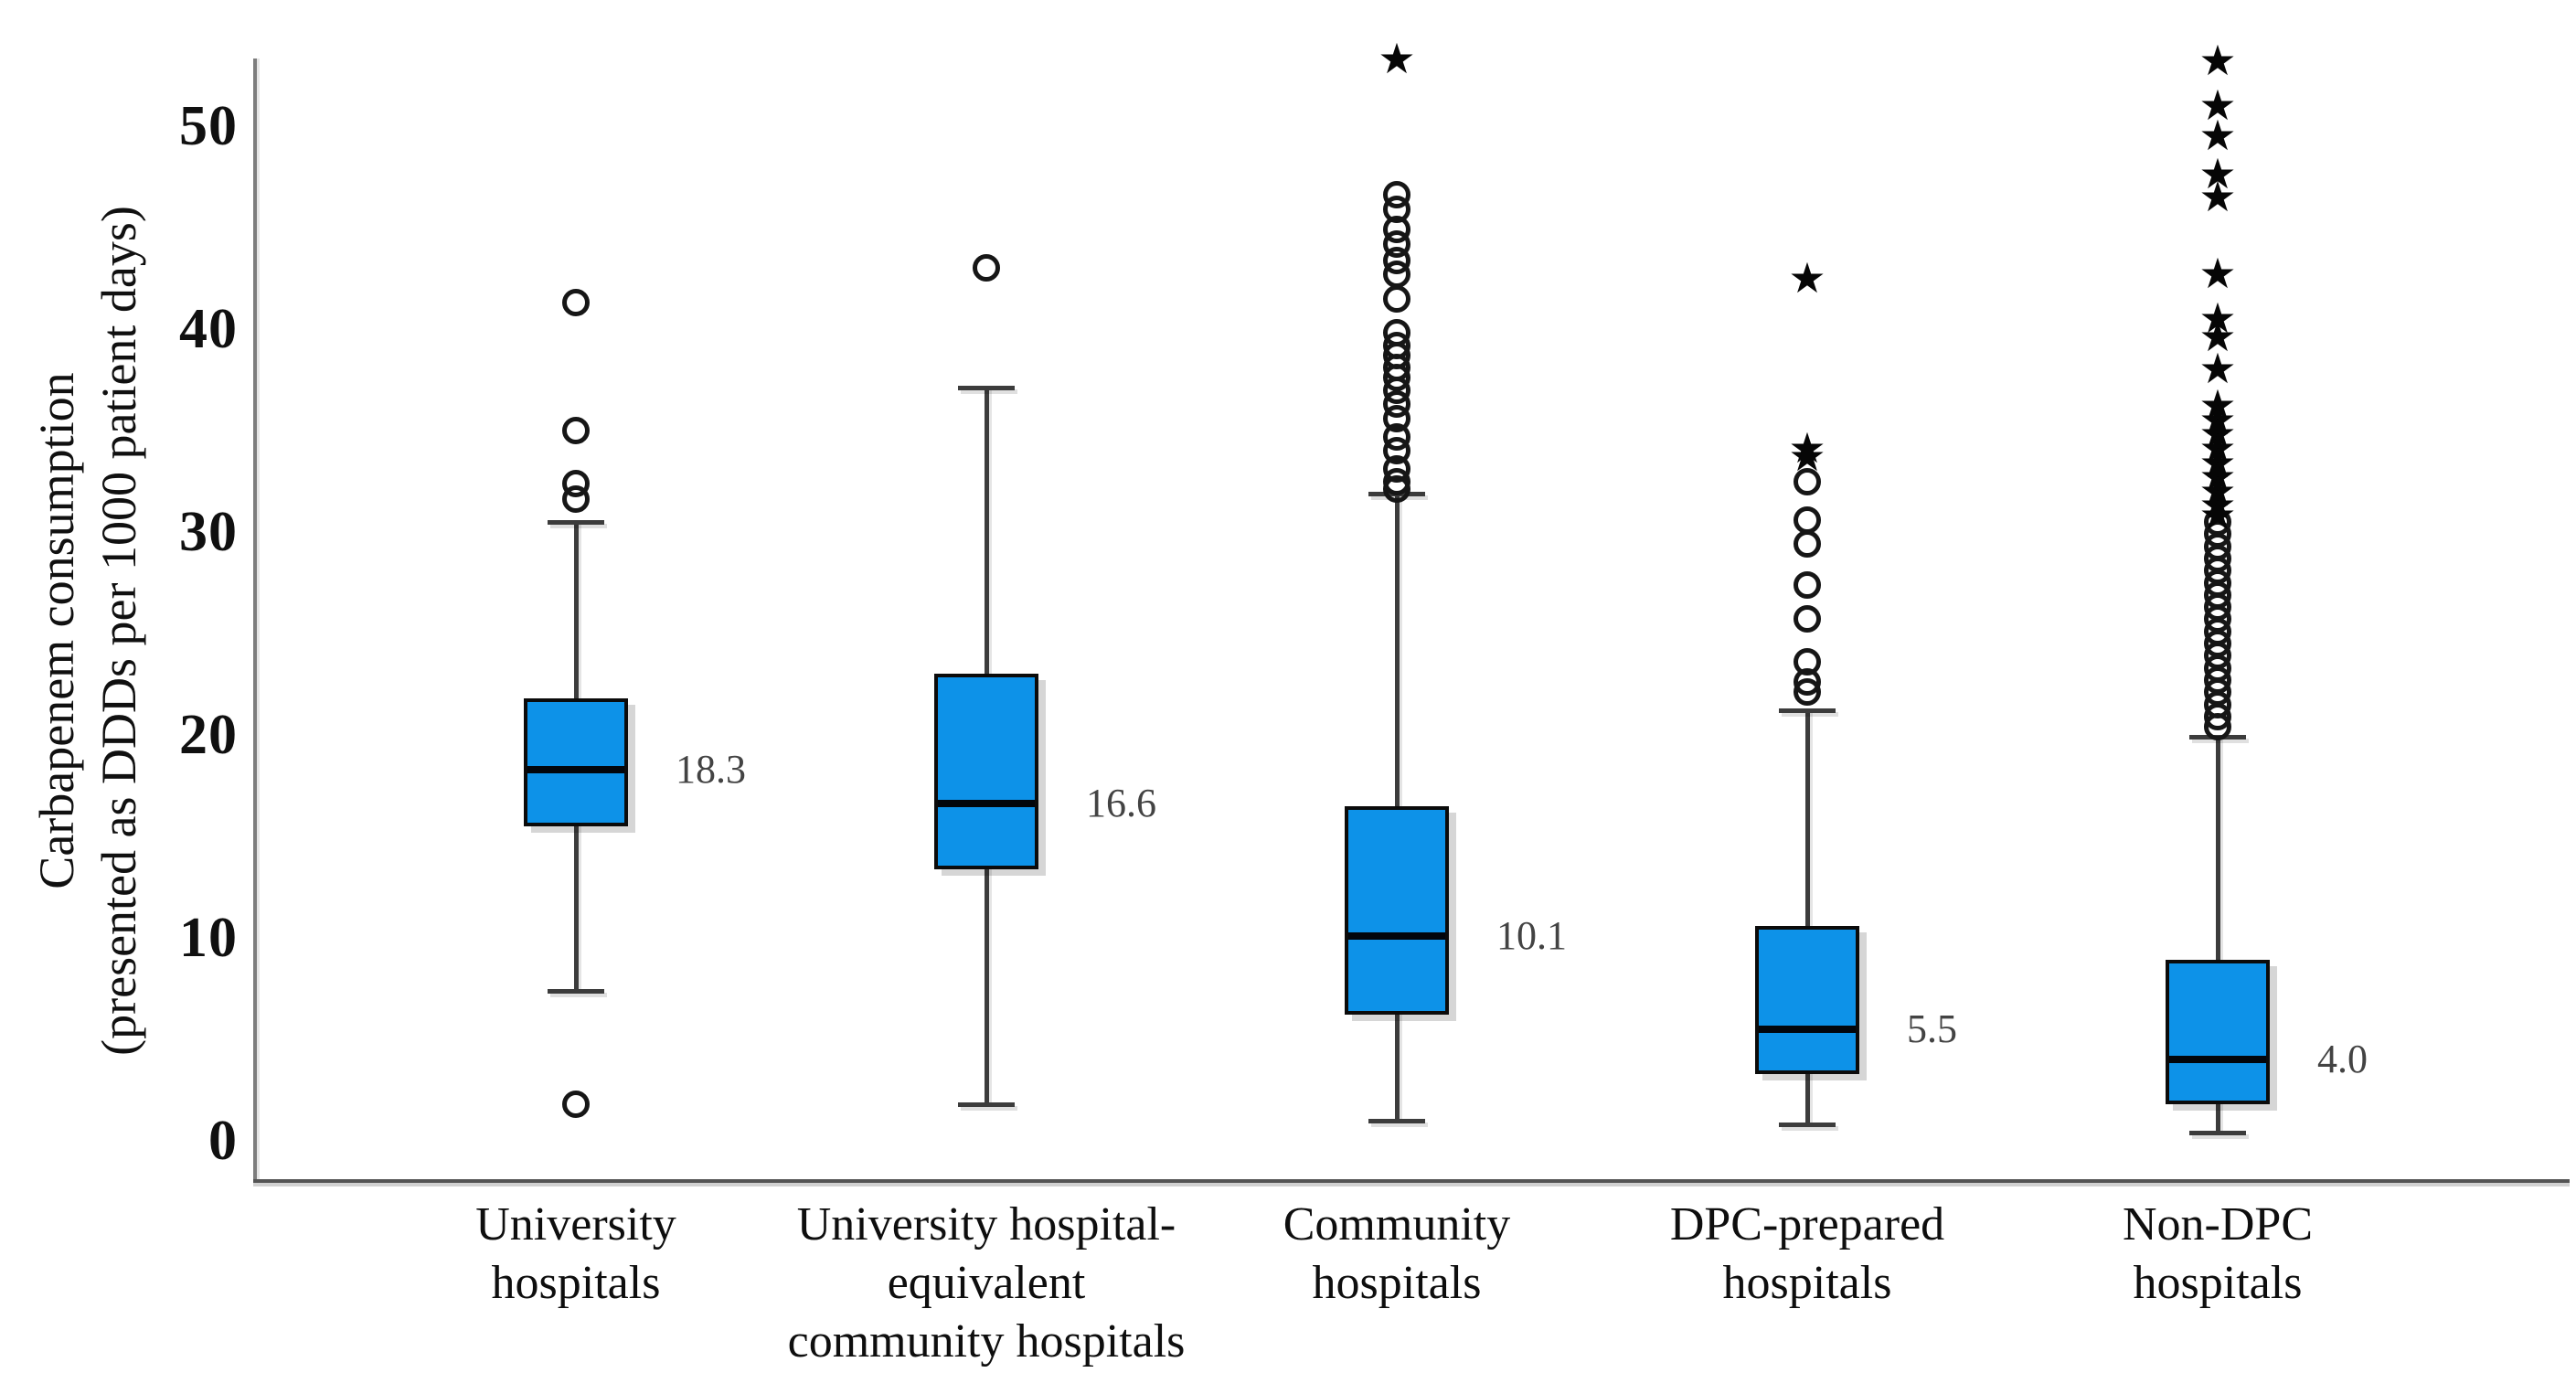 The image size is (2576, 1394). What do you see at coordinates (208, 532) in the screenshot?
I see `y-tick-label: 30` at bounding box center [208, 532].